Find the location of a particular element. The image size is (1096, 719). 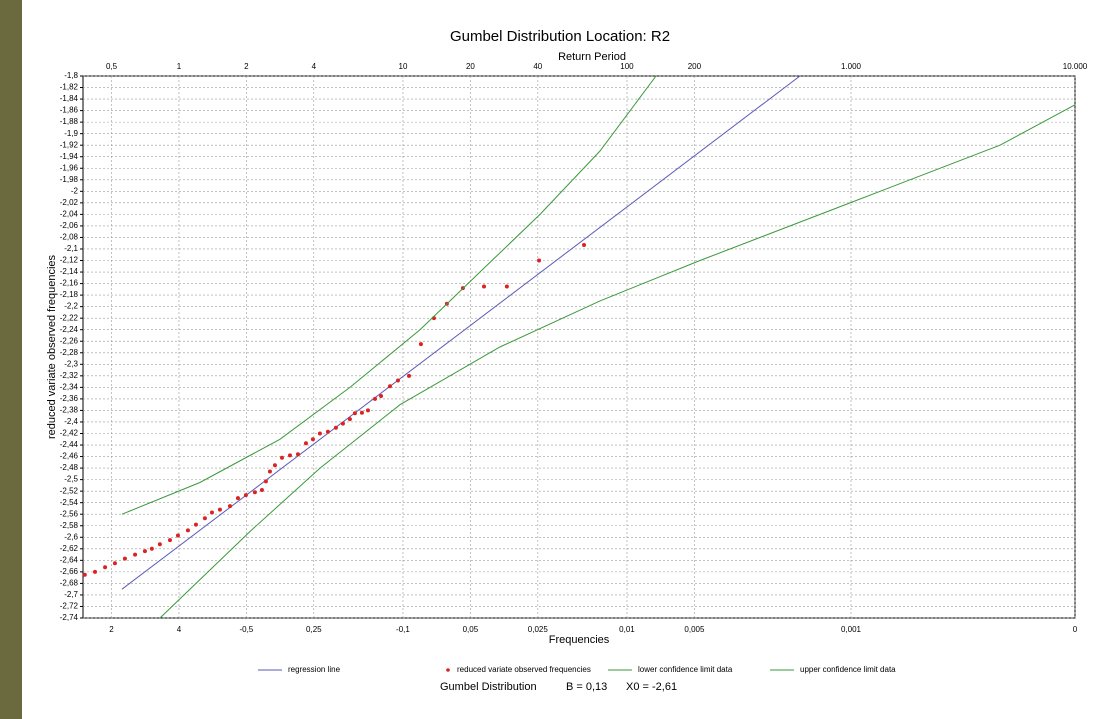

y-tick-label: -2,32 is located at coordinates (69, 375).